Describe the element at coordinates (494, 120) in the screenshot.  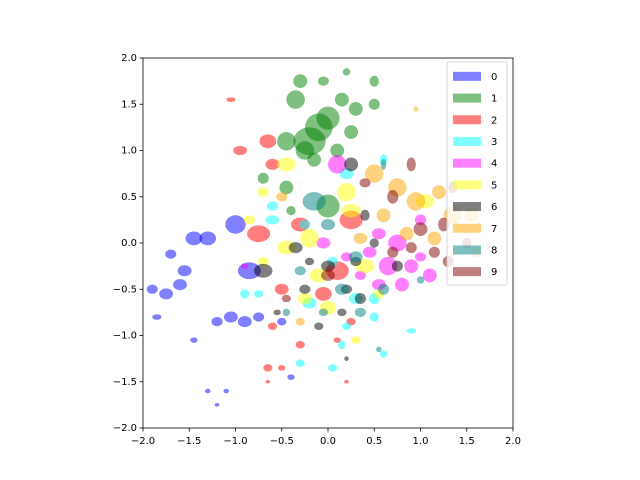
I see `legend-label: 2` at that location.